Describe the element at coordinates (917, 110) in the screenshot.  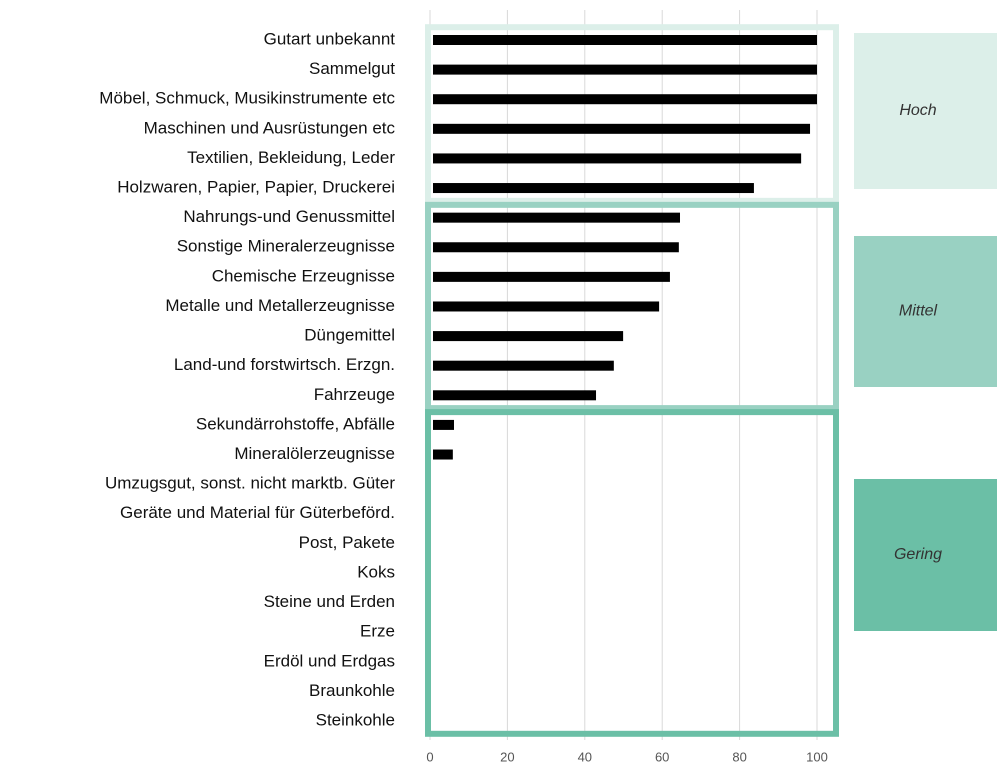
I see `group-label: Hoch` at that location.